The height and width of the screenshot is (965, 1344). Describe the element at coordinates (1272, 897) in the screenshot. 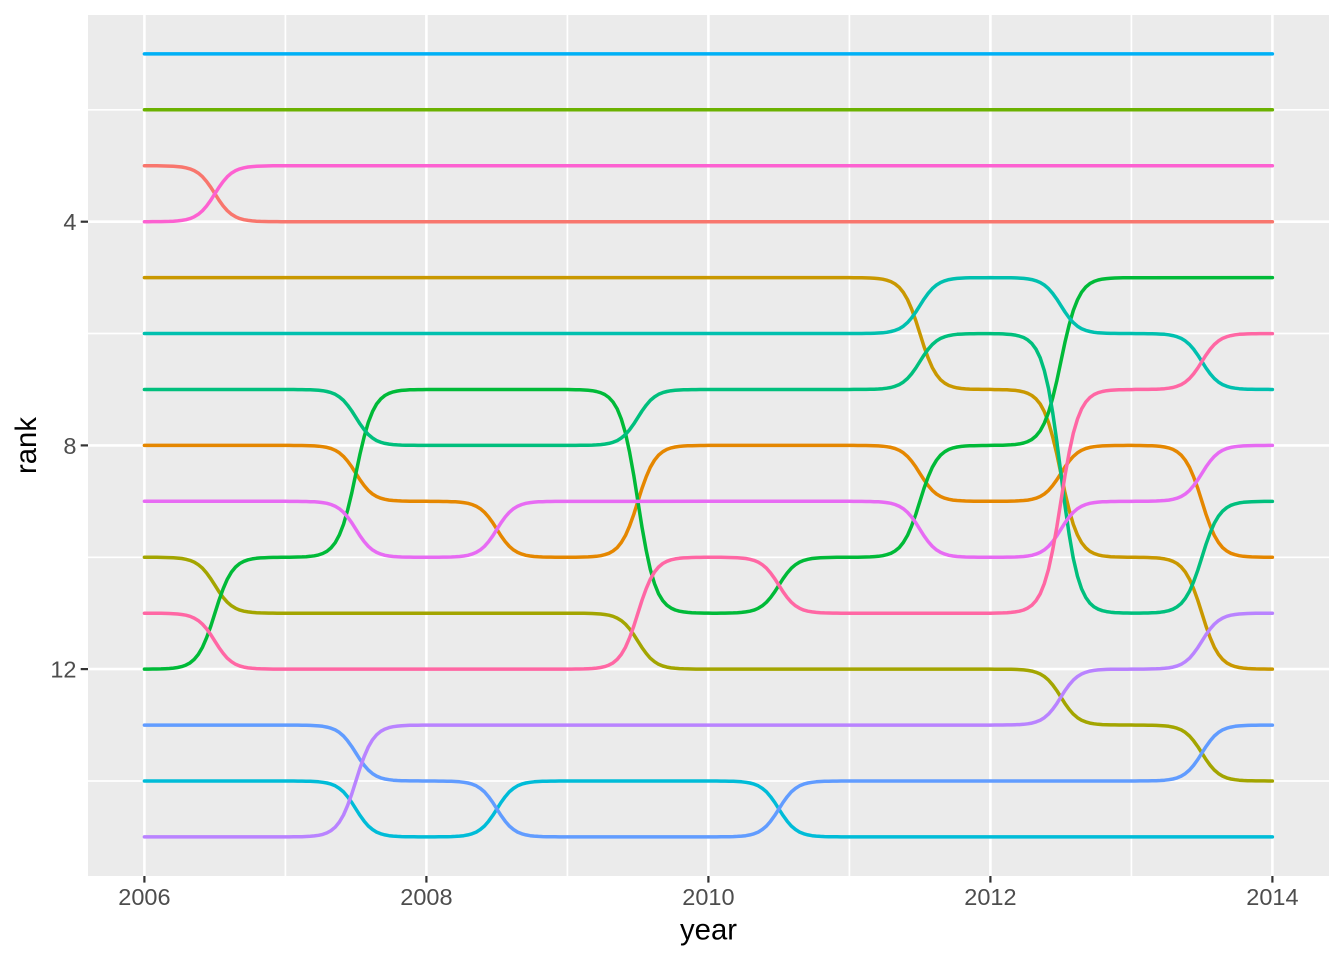

I see `svg-text: 2014` at that location.